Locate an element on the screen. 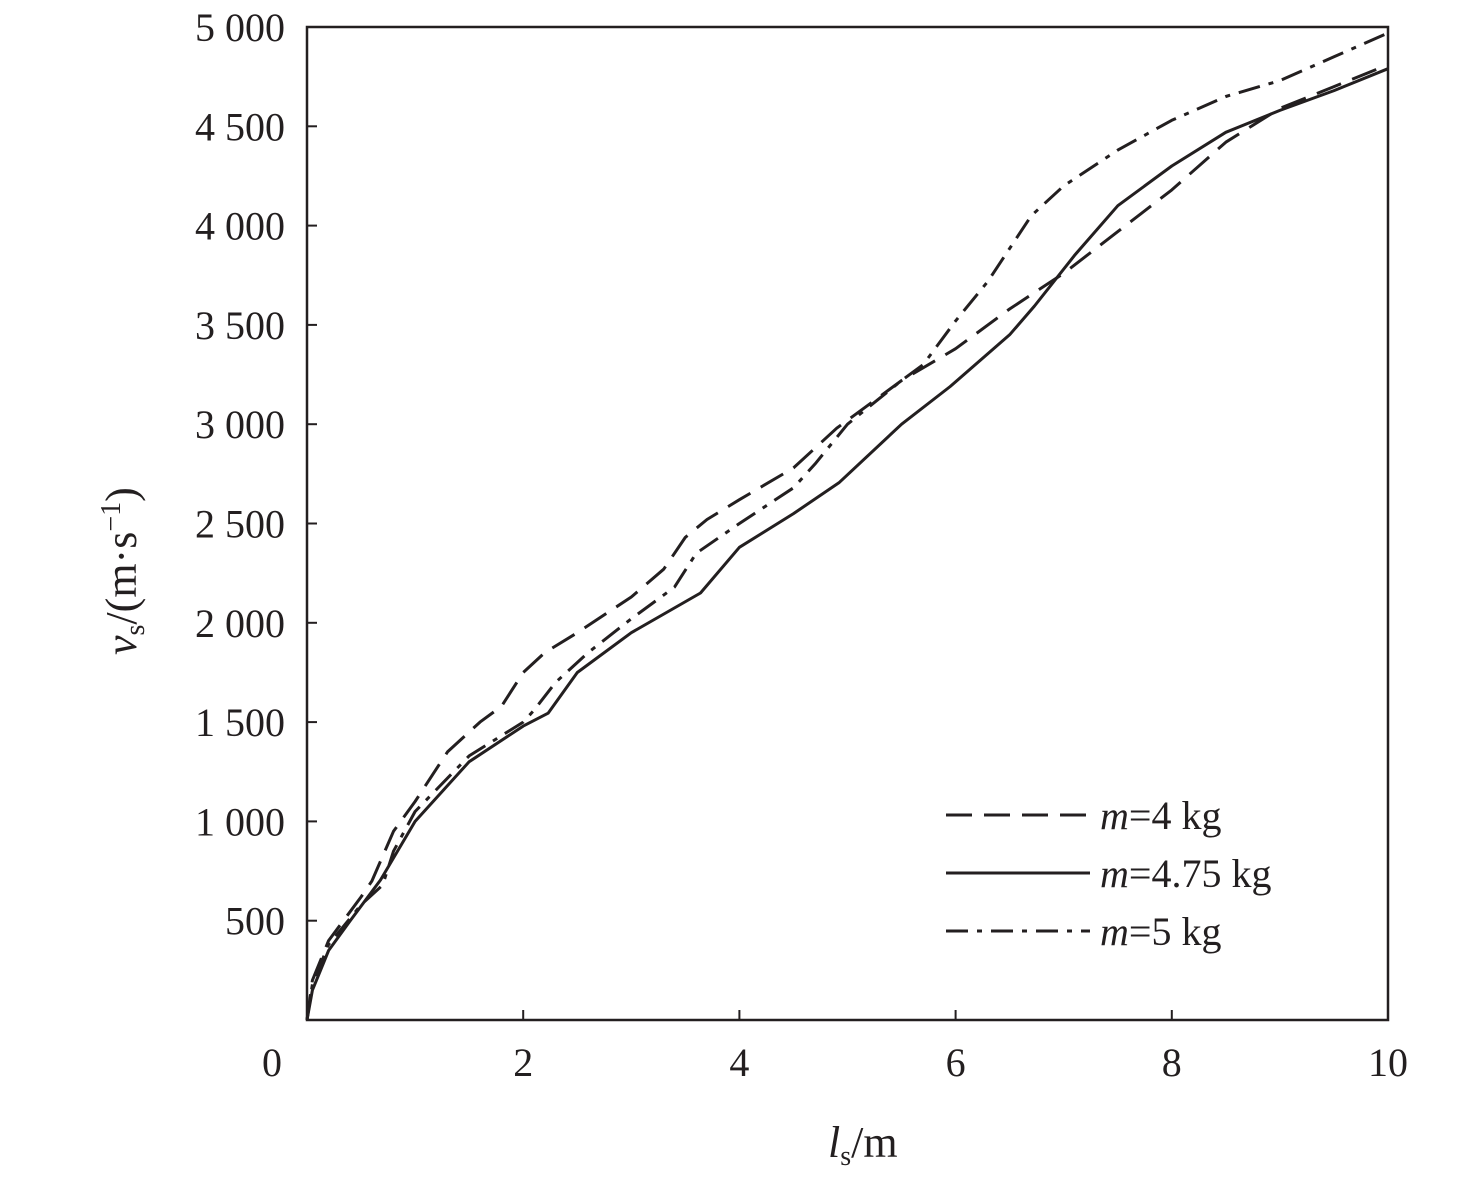  legend: m=4 kg m=4.75 kg m=5 kg is located at coordinates (1108, 873).